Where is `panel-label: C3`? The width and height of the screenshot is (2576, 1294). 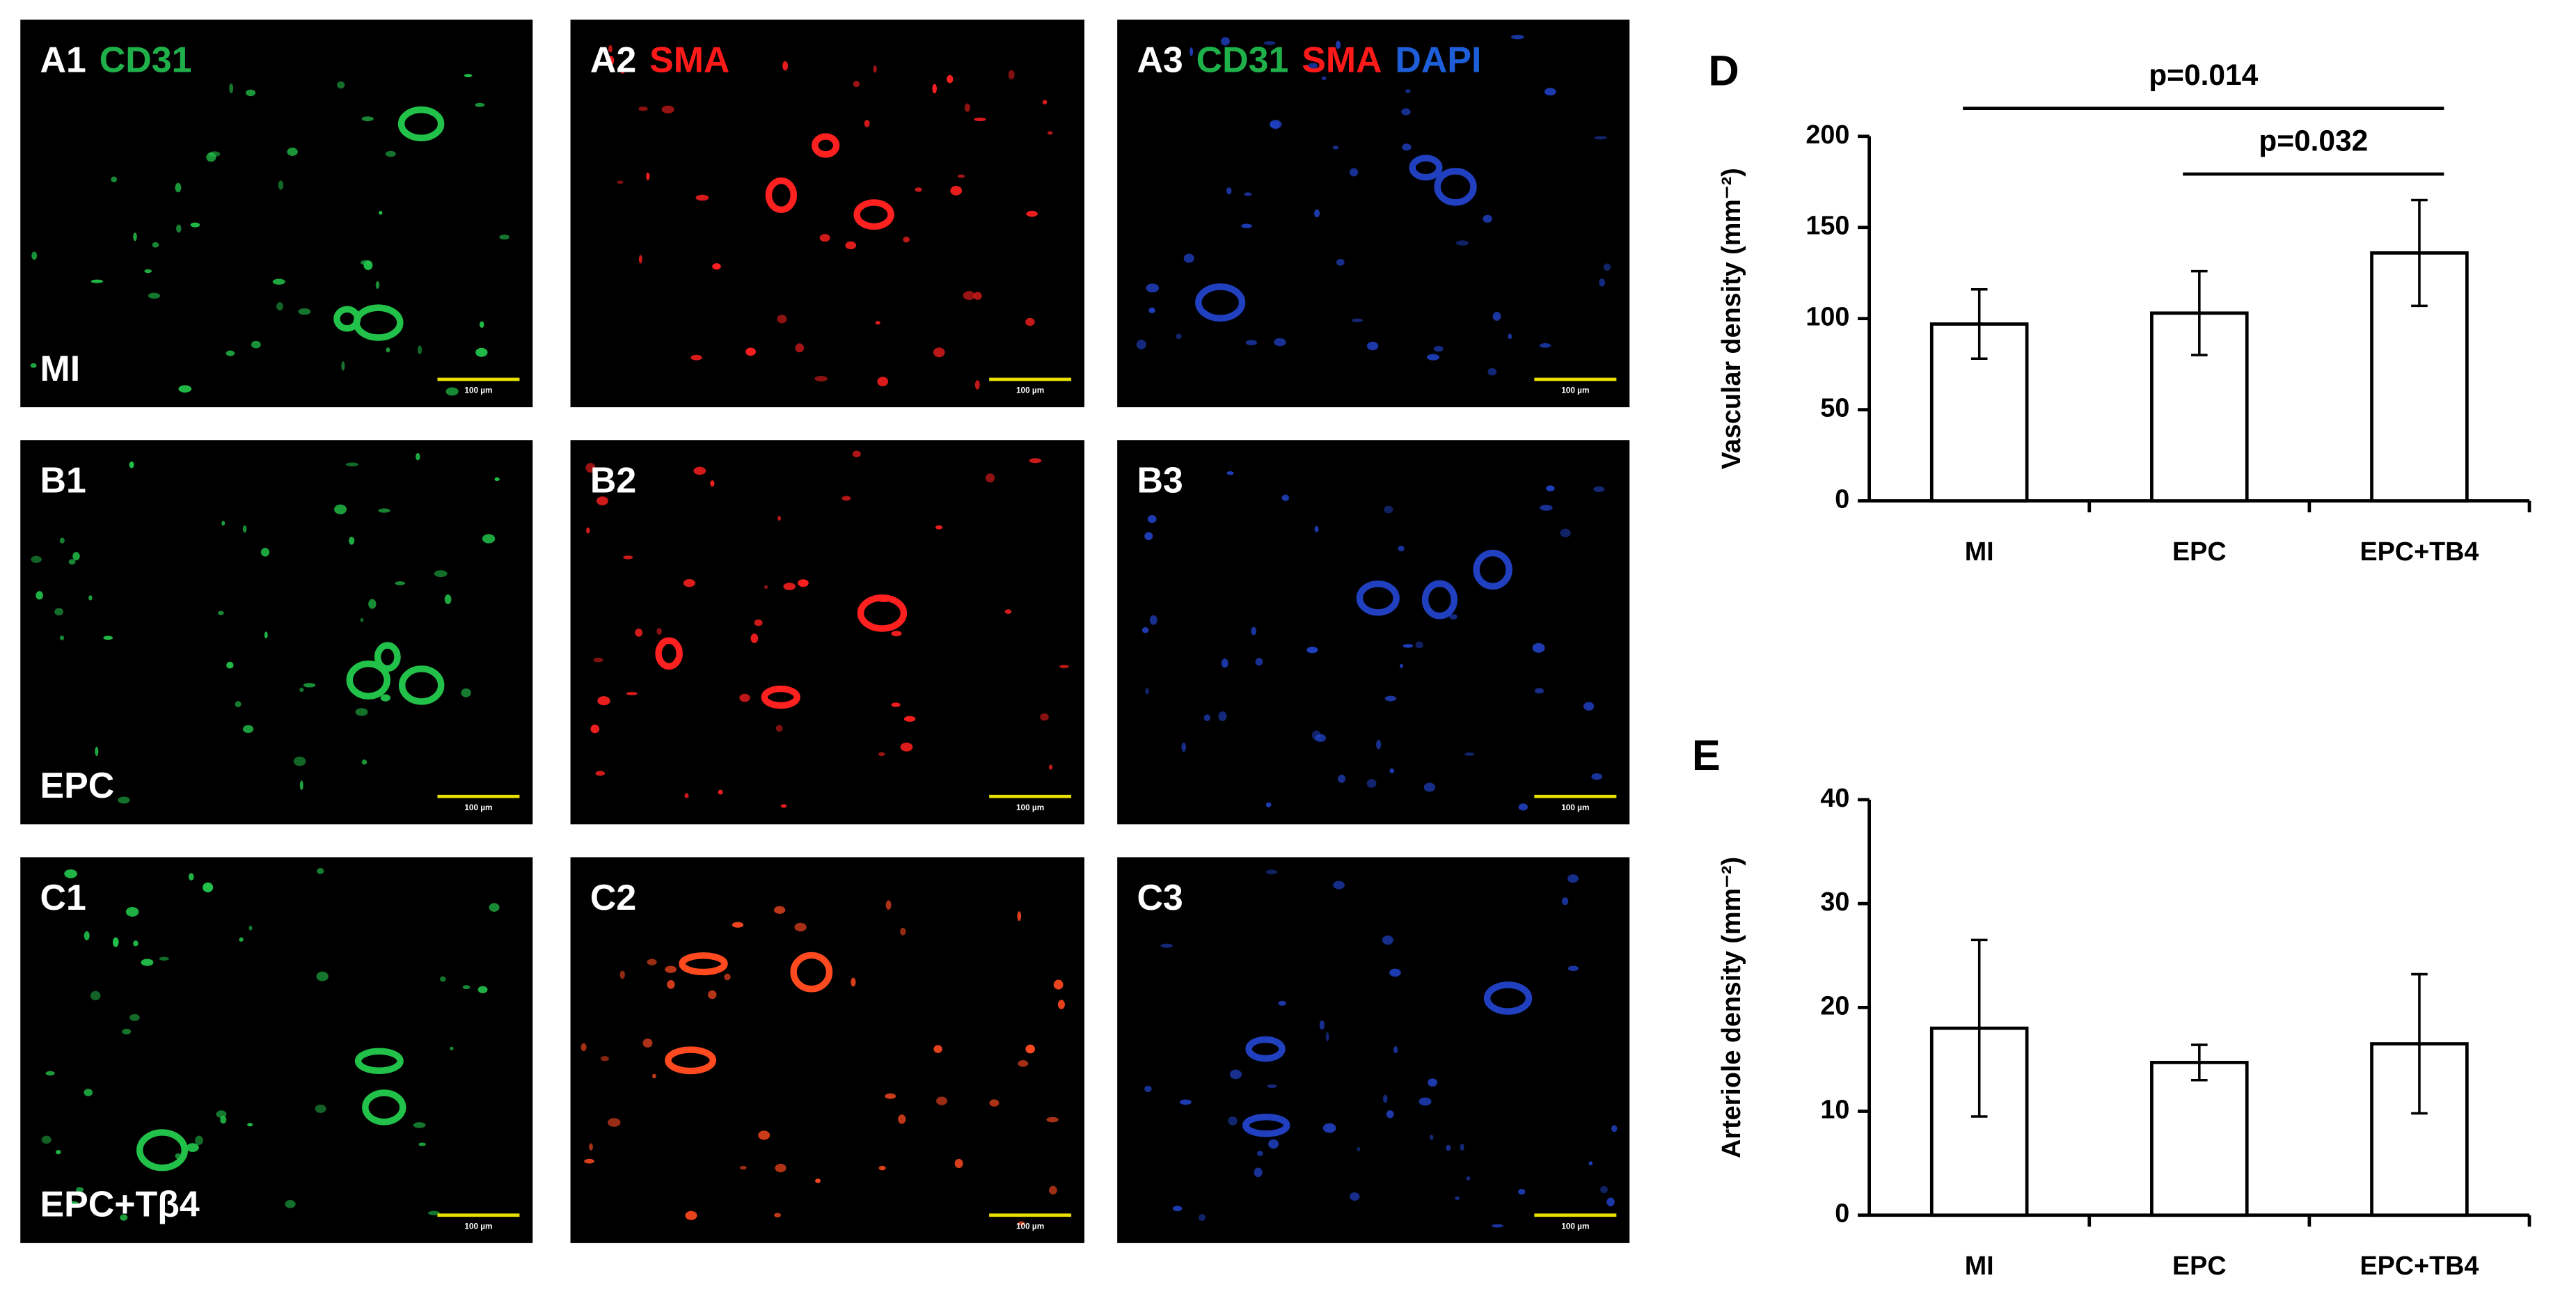
panel-label: C3 is located at coordinates (1160, 897).